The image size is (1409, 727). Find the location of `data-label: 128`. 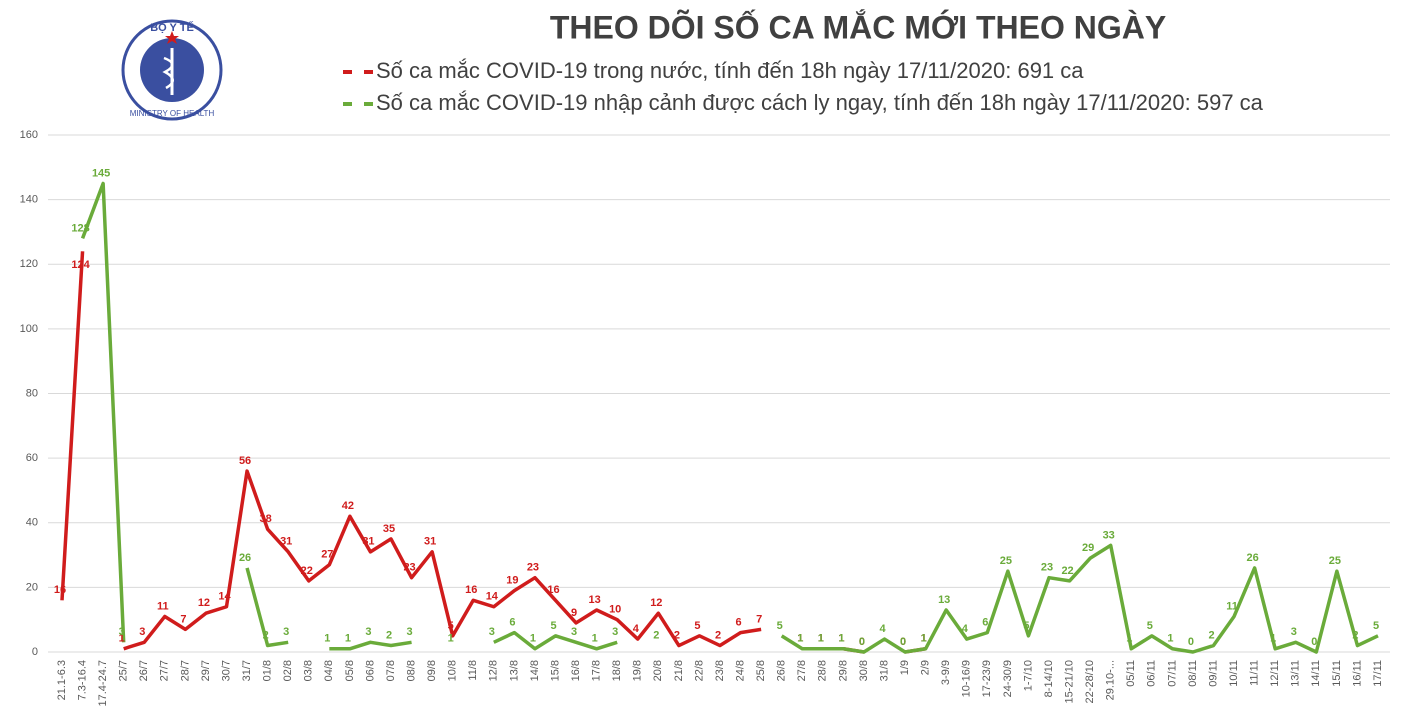

data-label: 128 is located at coordinates (80, 228).